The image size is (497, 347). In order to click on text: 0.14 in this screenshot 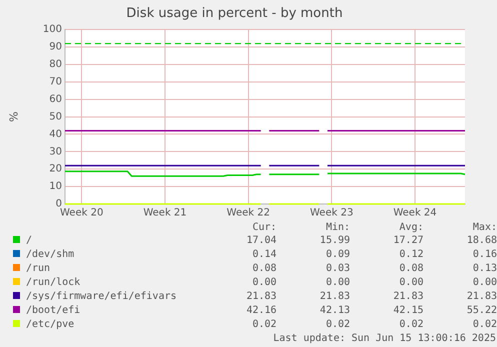, I will do `click(264, 255)`.